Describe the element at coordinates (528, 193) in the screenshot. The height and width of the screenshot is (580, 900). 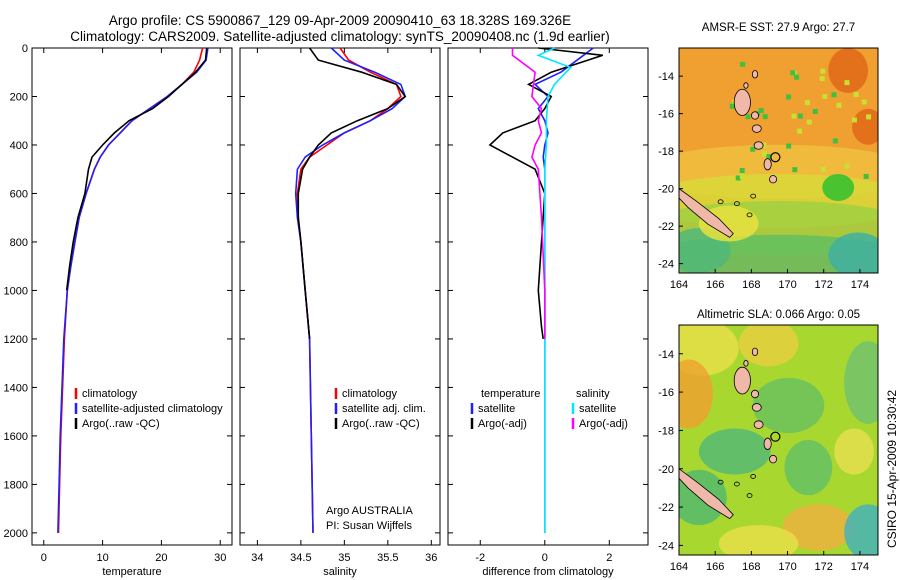
I see `difference-series-salinity-argo-adj-` at that location.